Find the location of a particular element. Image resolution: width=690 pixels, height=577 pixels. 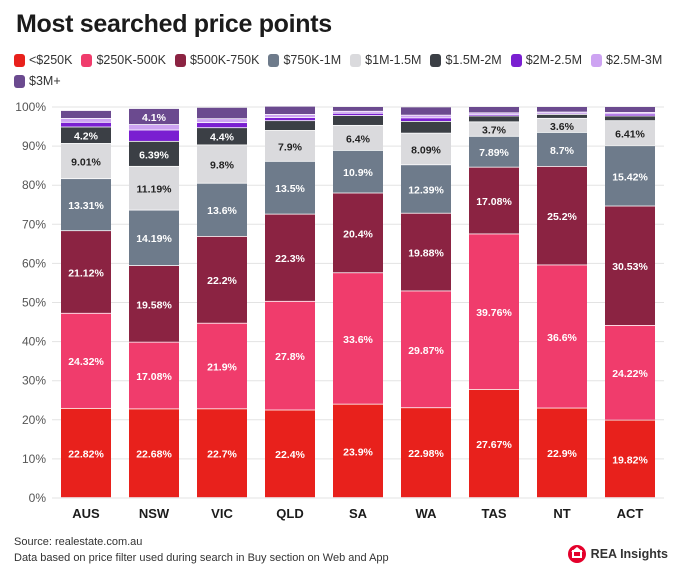

data-label: 22.9% is located at coordinates (562, 454).